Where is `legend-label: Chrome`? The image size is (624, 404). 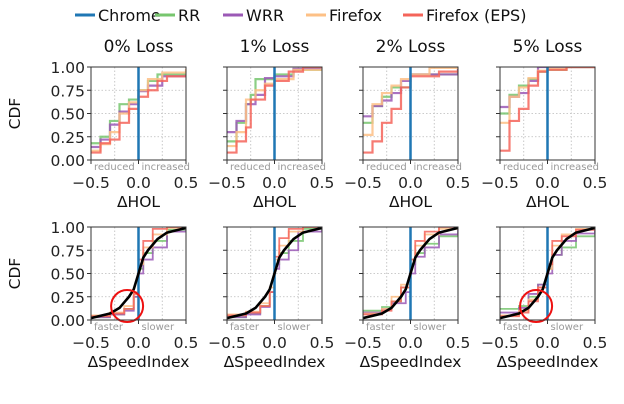
legend-label: Chrome is located at coordinates (129, 15).